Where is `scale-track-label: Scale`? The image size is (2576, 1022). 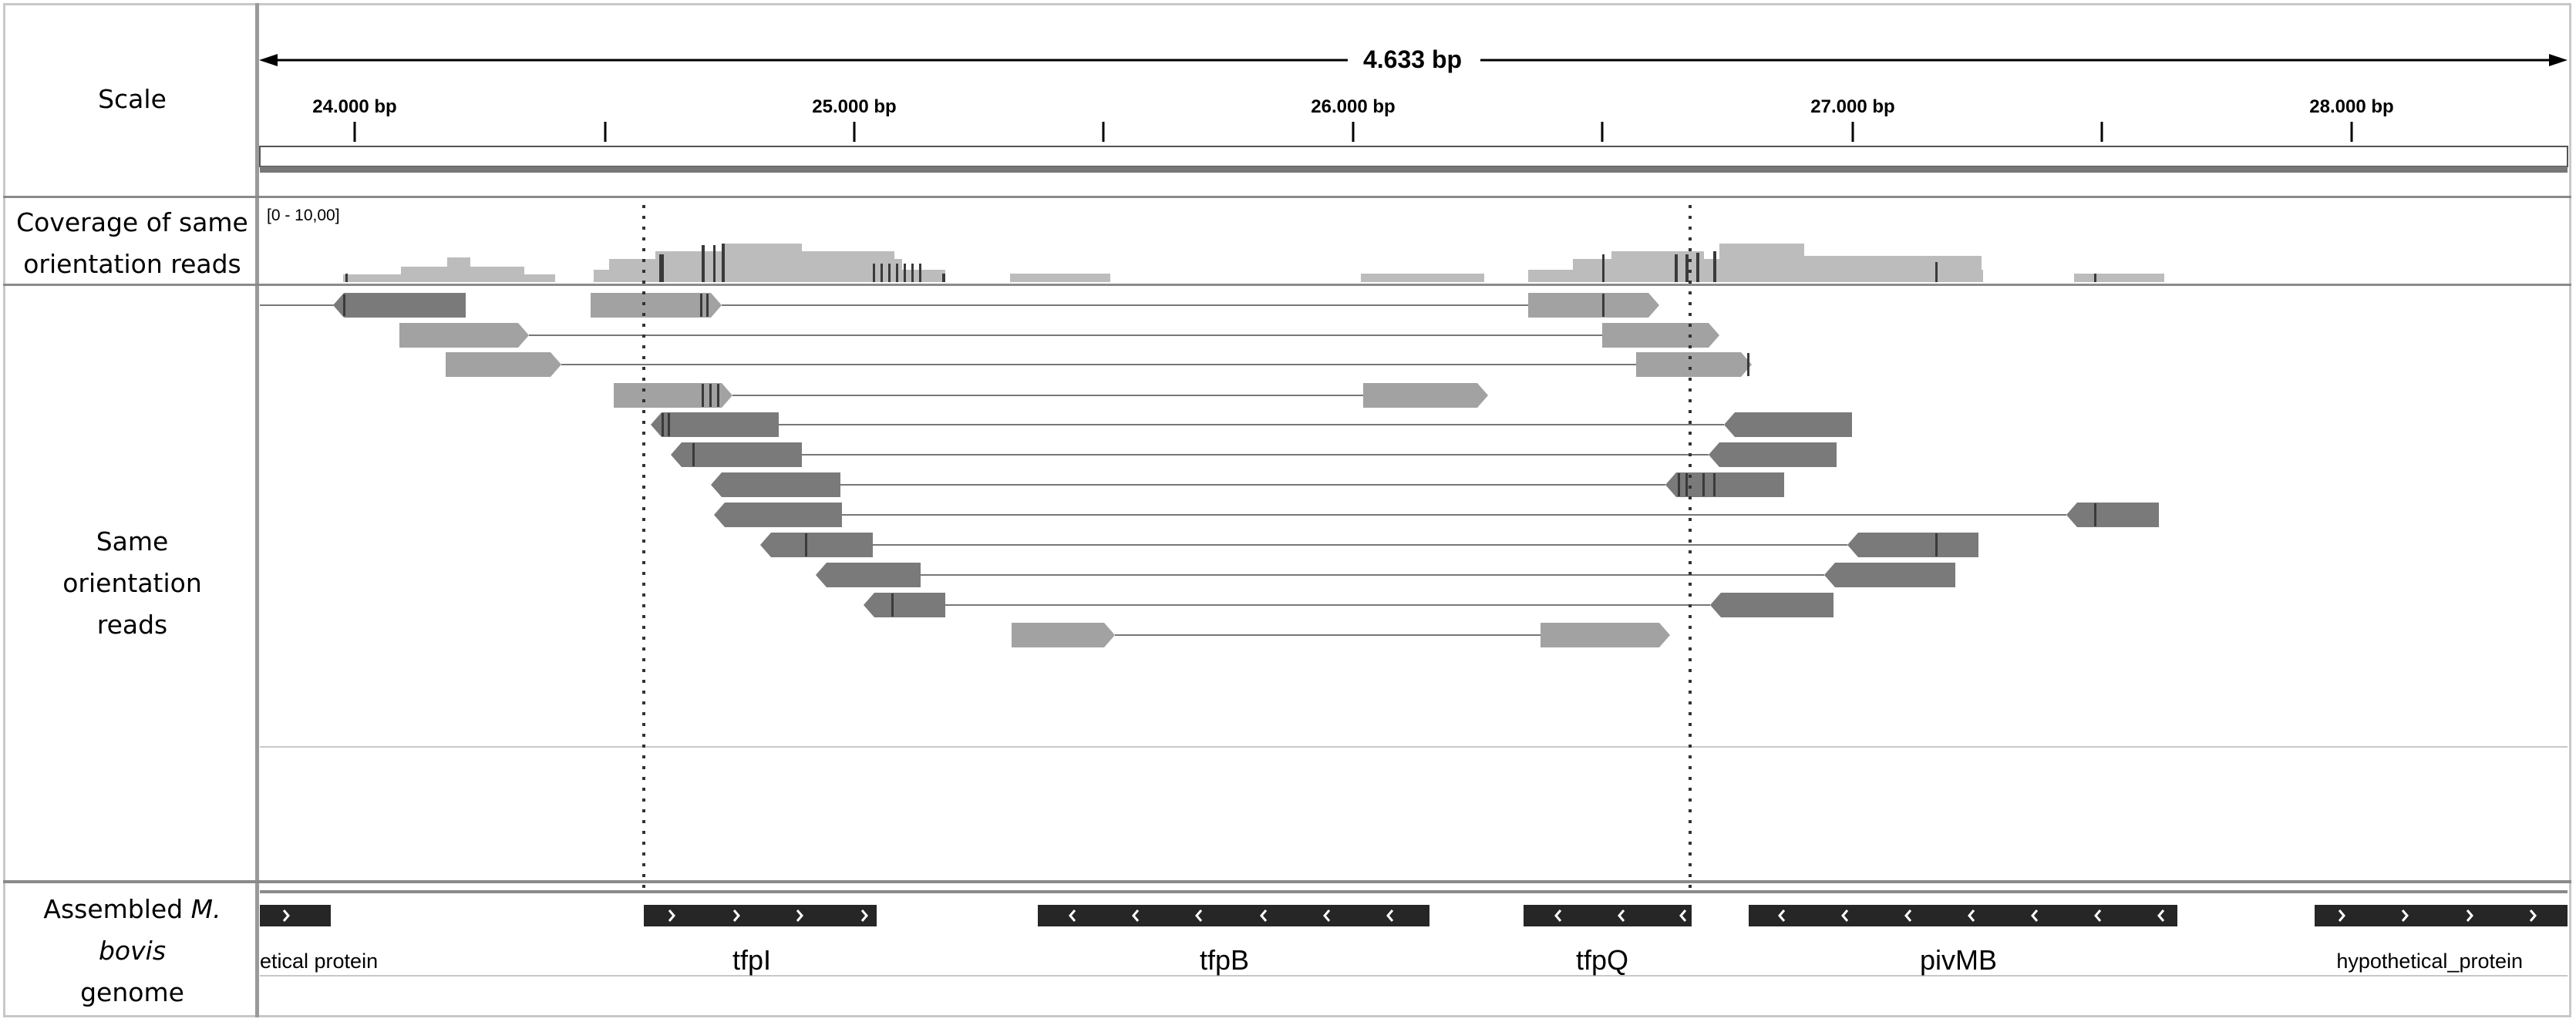
scale-track-label: Scale is located at coordinates (132, 100).